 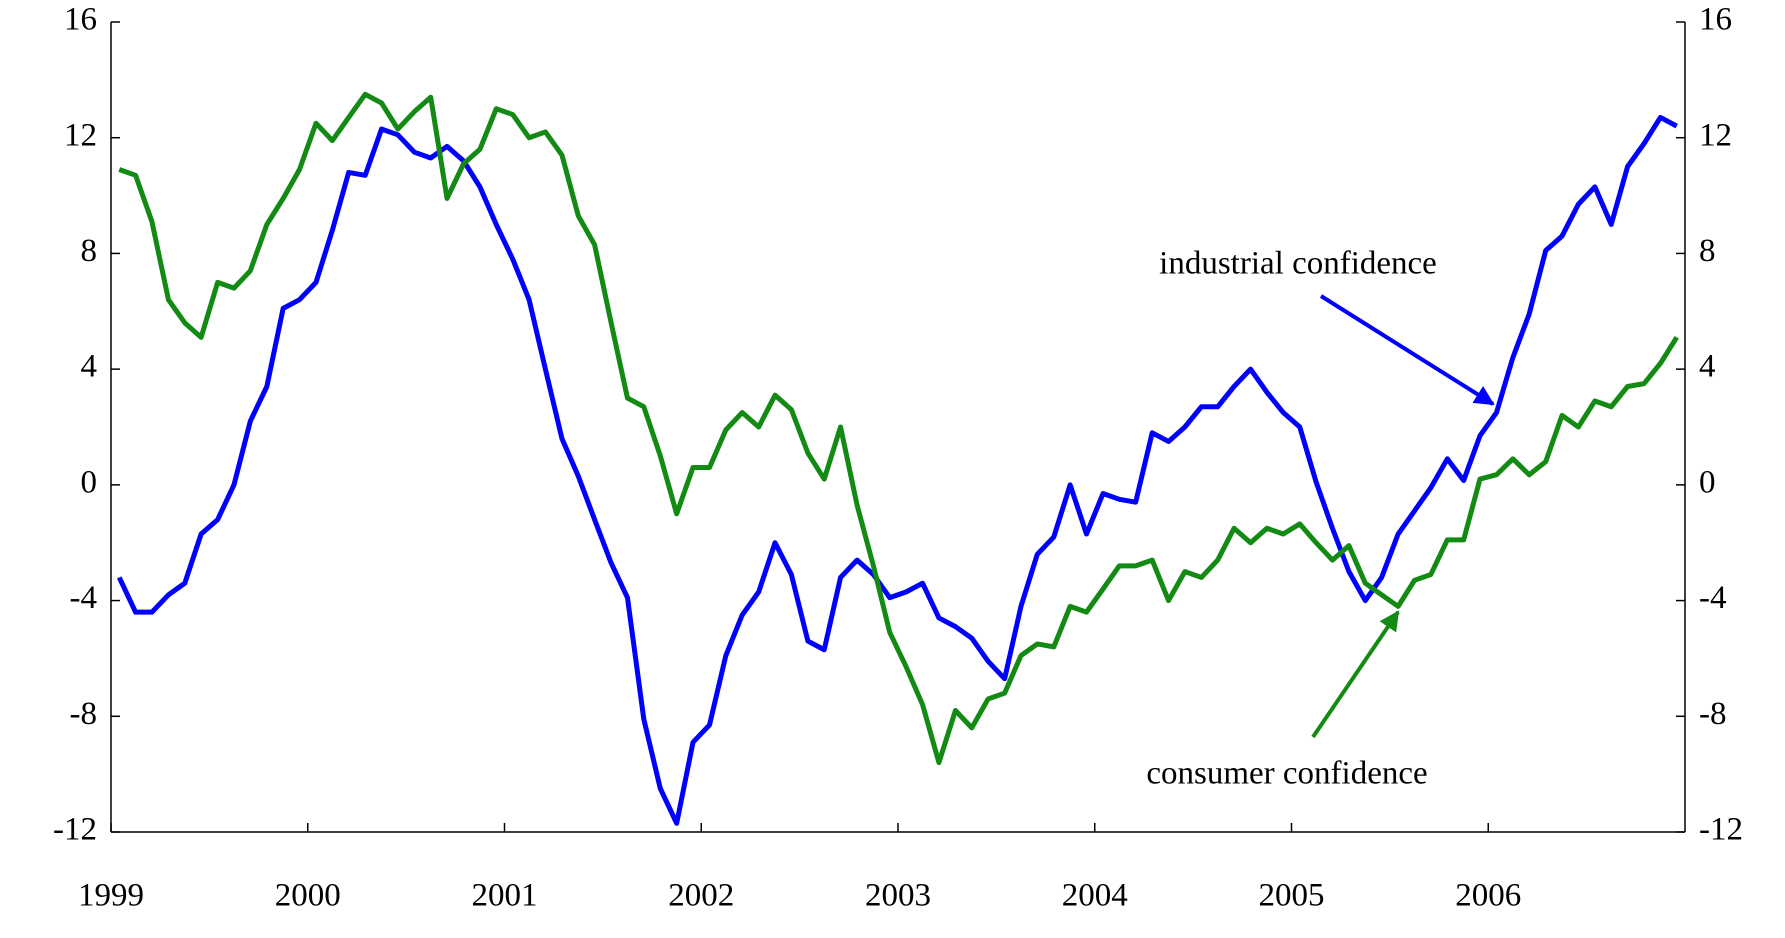 I want to click on y2-tick-label: -8, so click(x=1713, y=714).